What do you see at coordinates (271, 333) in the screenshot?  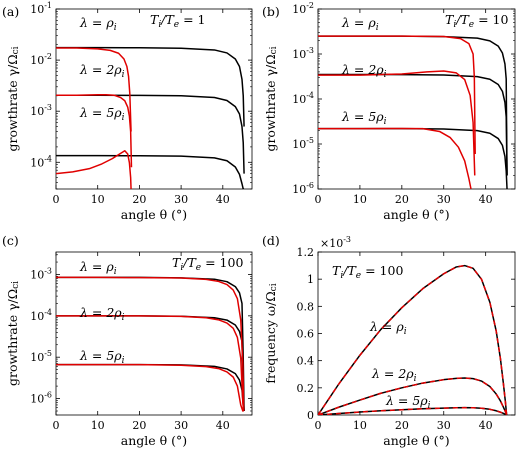 I see `y-axis-label: frequency ω/Ωci` at bounding box center [271, 333].